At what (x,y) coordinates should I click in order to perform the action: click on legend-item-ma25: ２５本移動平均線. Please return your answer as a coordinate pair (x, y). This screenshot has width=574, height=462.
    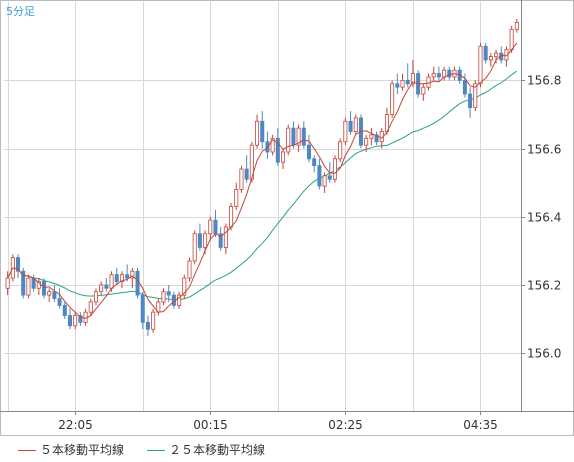
    Looking at the image, I should click on (206, 449).